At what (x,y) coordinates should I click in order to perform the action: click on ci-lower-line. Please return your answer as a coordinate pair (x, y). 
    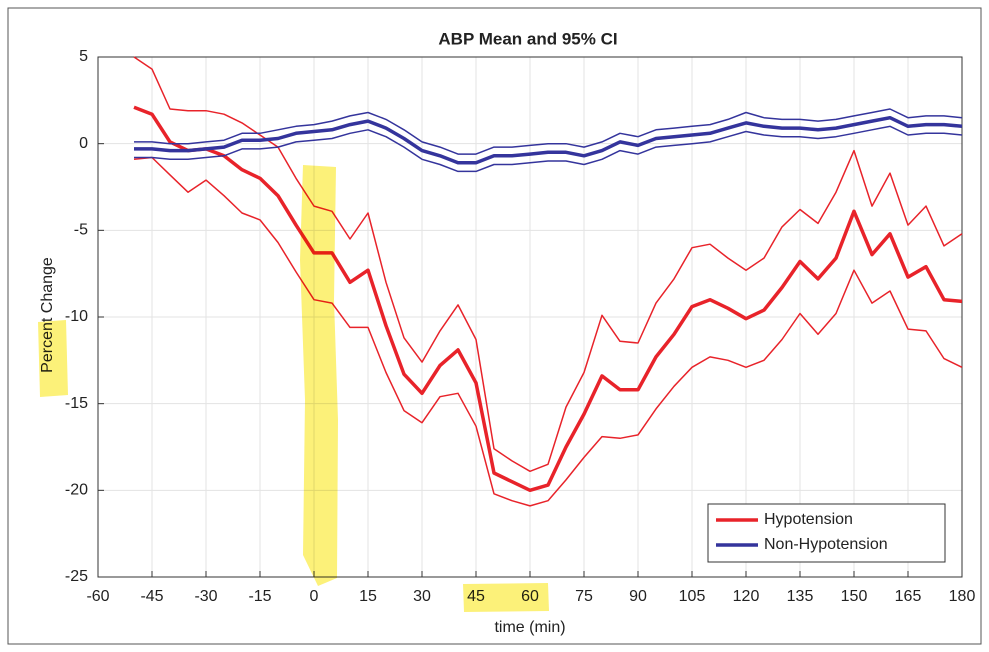
    Looking at the image, I should click on (548, 149).